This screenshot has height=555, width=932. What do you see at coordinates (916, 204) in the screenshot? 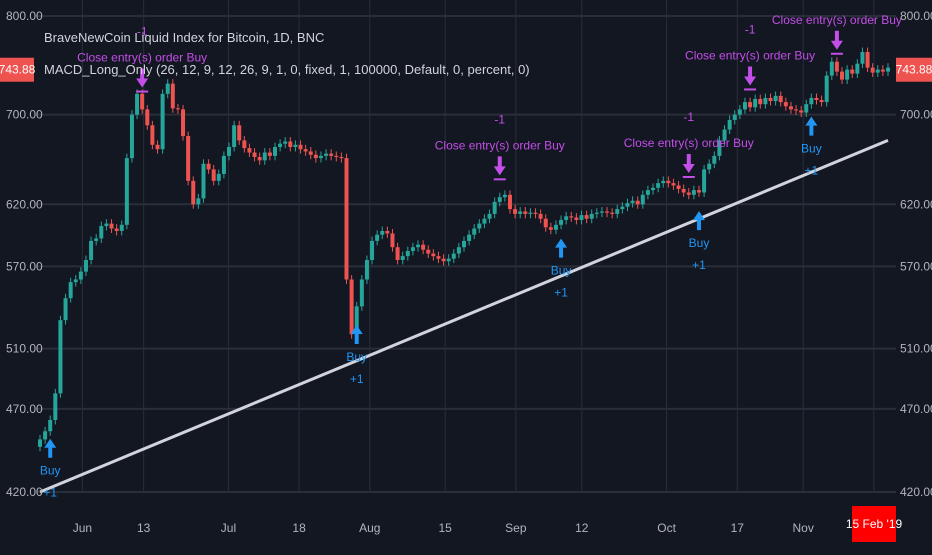
I see `y-tick-label-right: 620.00` at bounding box center [916, 204].